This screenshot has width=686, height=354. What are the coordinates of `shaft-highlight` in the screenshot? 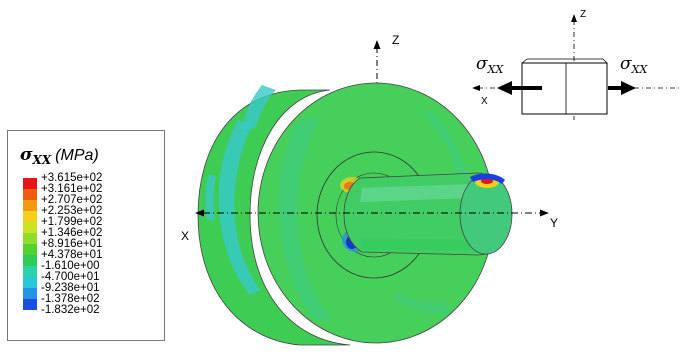 It's located at (415, 193).